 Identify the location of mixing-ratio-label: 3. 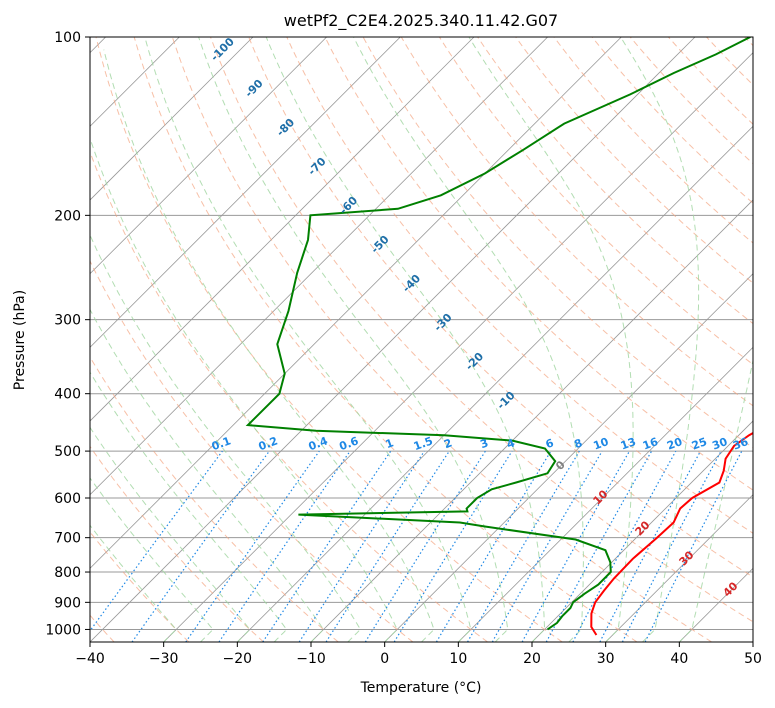
(484, 443).